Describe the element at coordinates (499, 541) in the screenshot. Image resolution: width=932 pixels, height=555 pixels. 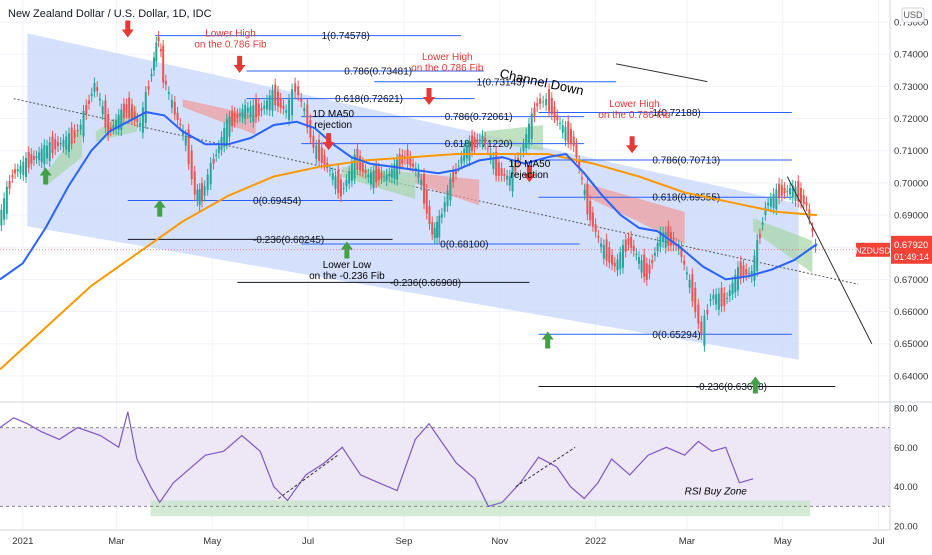
I see `time-tick-label: Nov` at that location.